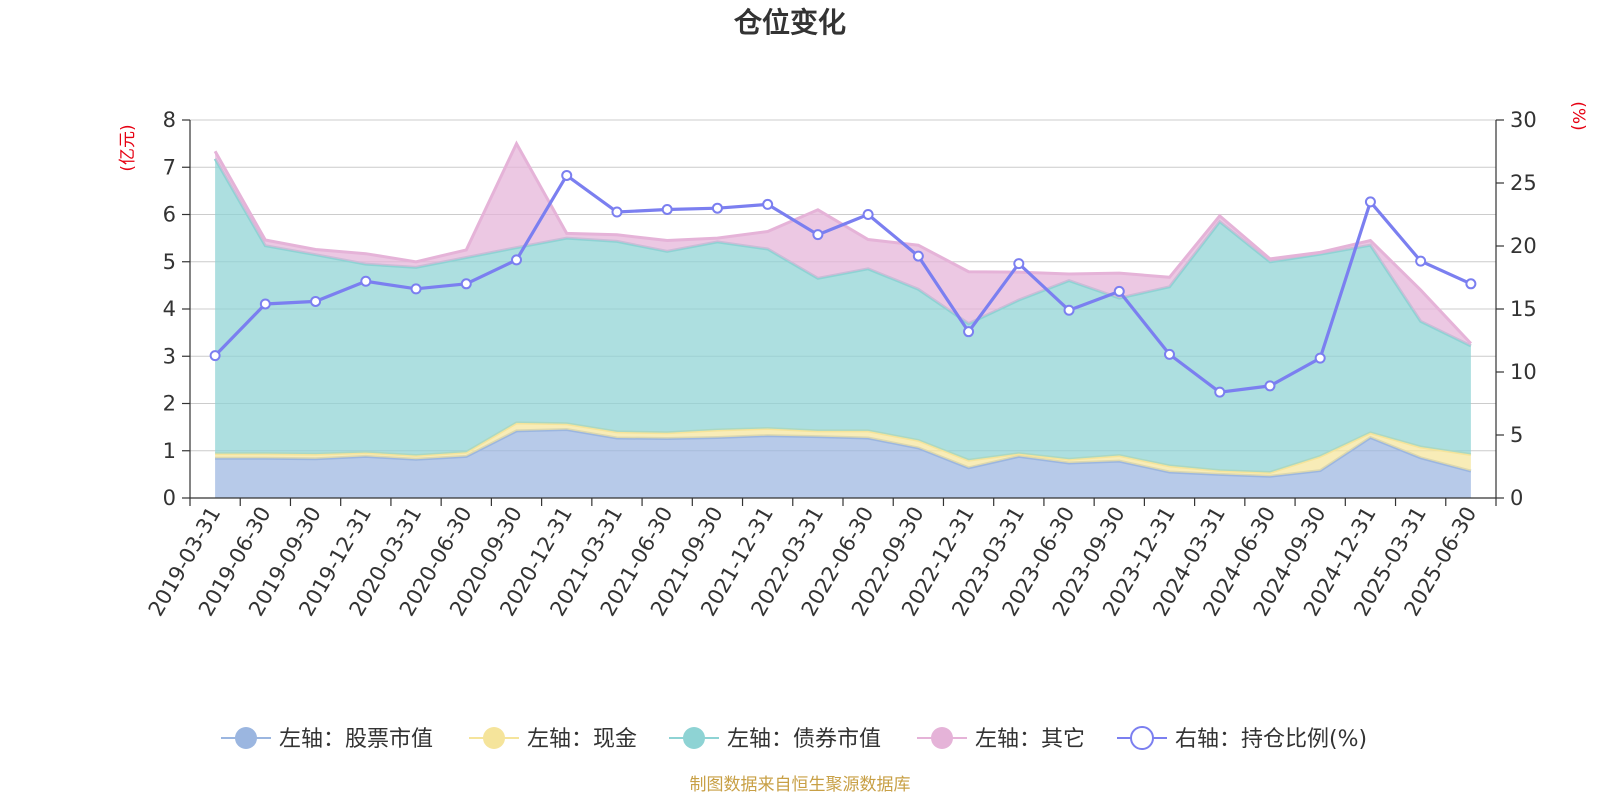 Image resolution: width=1600 pixels, height=800 pixels. What do you see at coordinates (128, 147) in the screenshot?
I see `left-axis-unit: (亿元)` at bounding box center [128, 147].